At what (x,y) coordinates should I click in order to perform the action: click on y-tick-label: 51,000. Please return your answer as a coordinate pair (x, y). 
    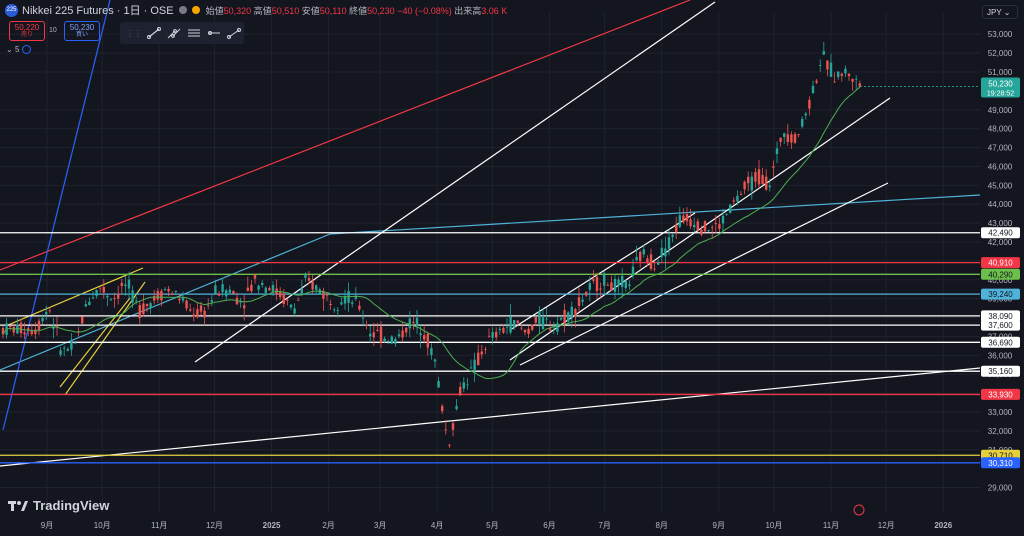
    Looking at the image, I should click on (1000, 72).